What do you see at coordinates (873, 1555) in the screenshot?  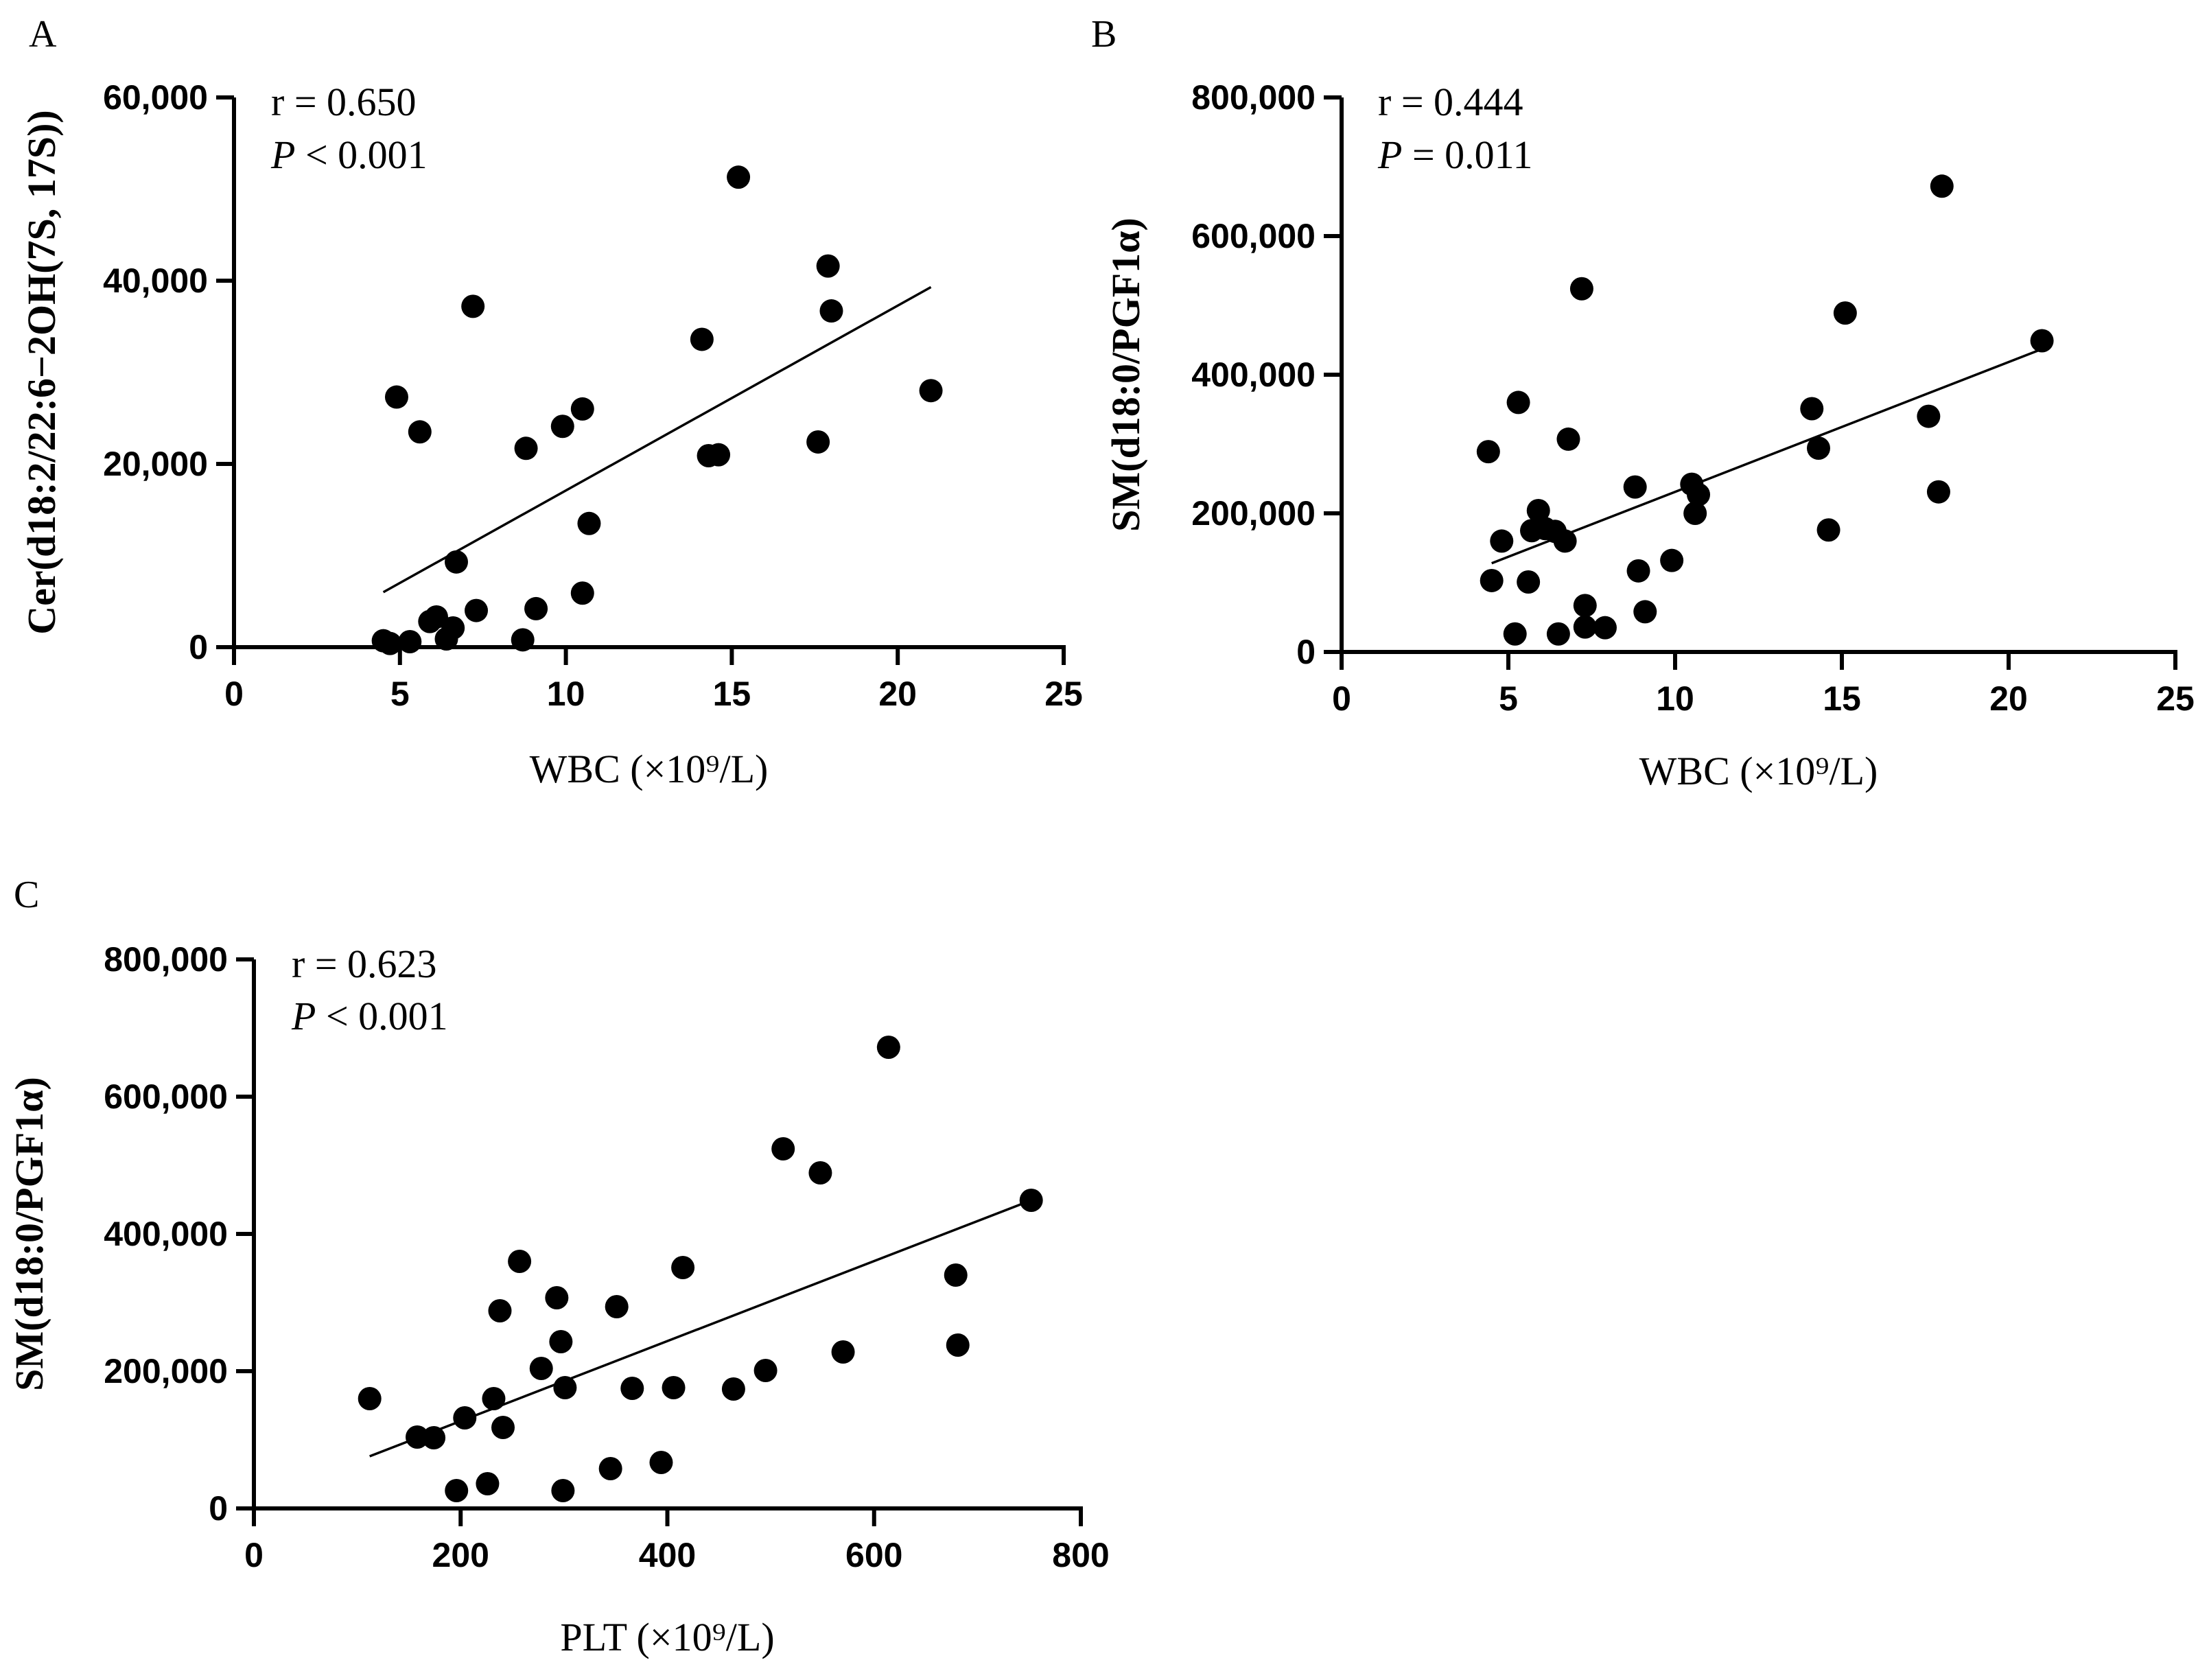 I see `x-tick-label: 600` at bounding box center [873, 1555].